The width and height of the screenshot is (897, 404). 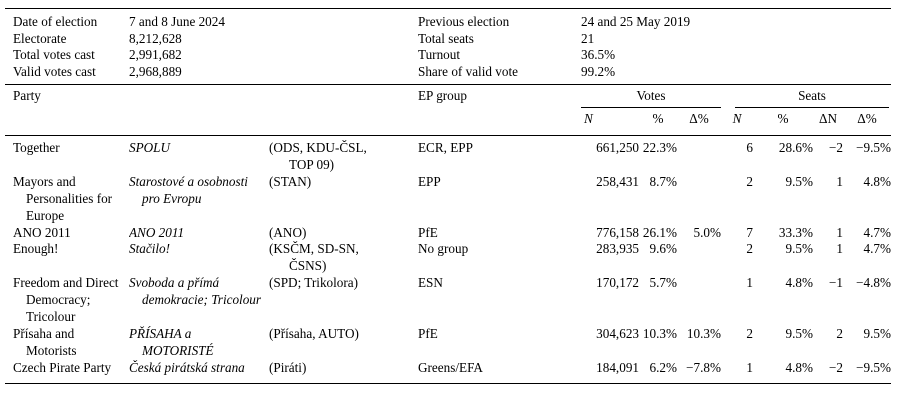 I want to click on seats-delta-n-cell: 2, so click(x=839, y=333).